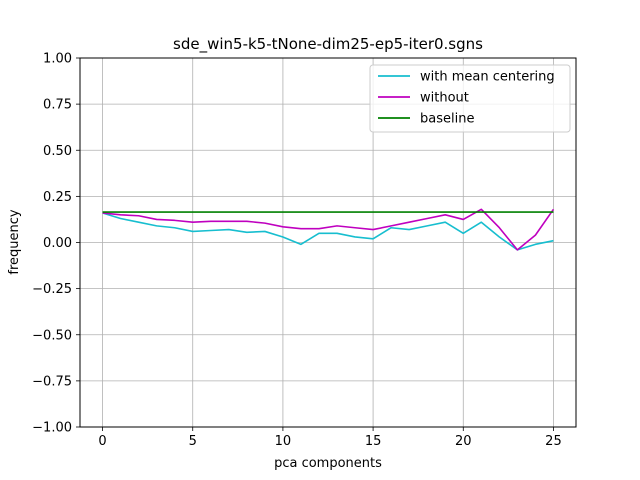 The width and height of the screenshot is (640, 480). I want to click on series-line-with-mean-centering, so click(328, 231).